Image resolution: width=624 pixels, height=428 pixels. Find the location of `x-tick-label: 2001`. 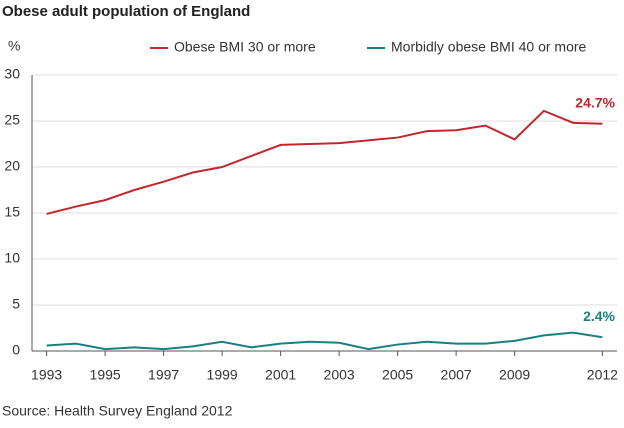

x-tick-label: 2001 is located at coordinates (280, 375).